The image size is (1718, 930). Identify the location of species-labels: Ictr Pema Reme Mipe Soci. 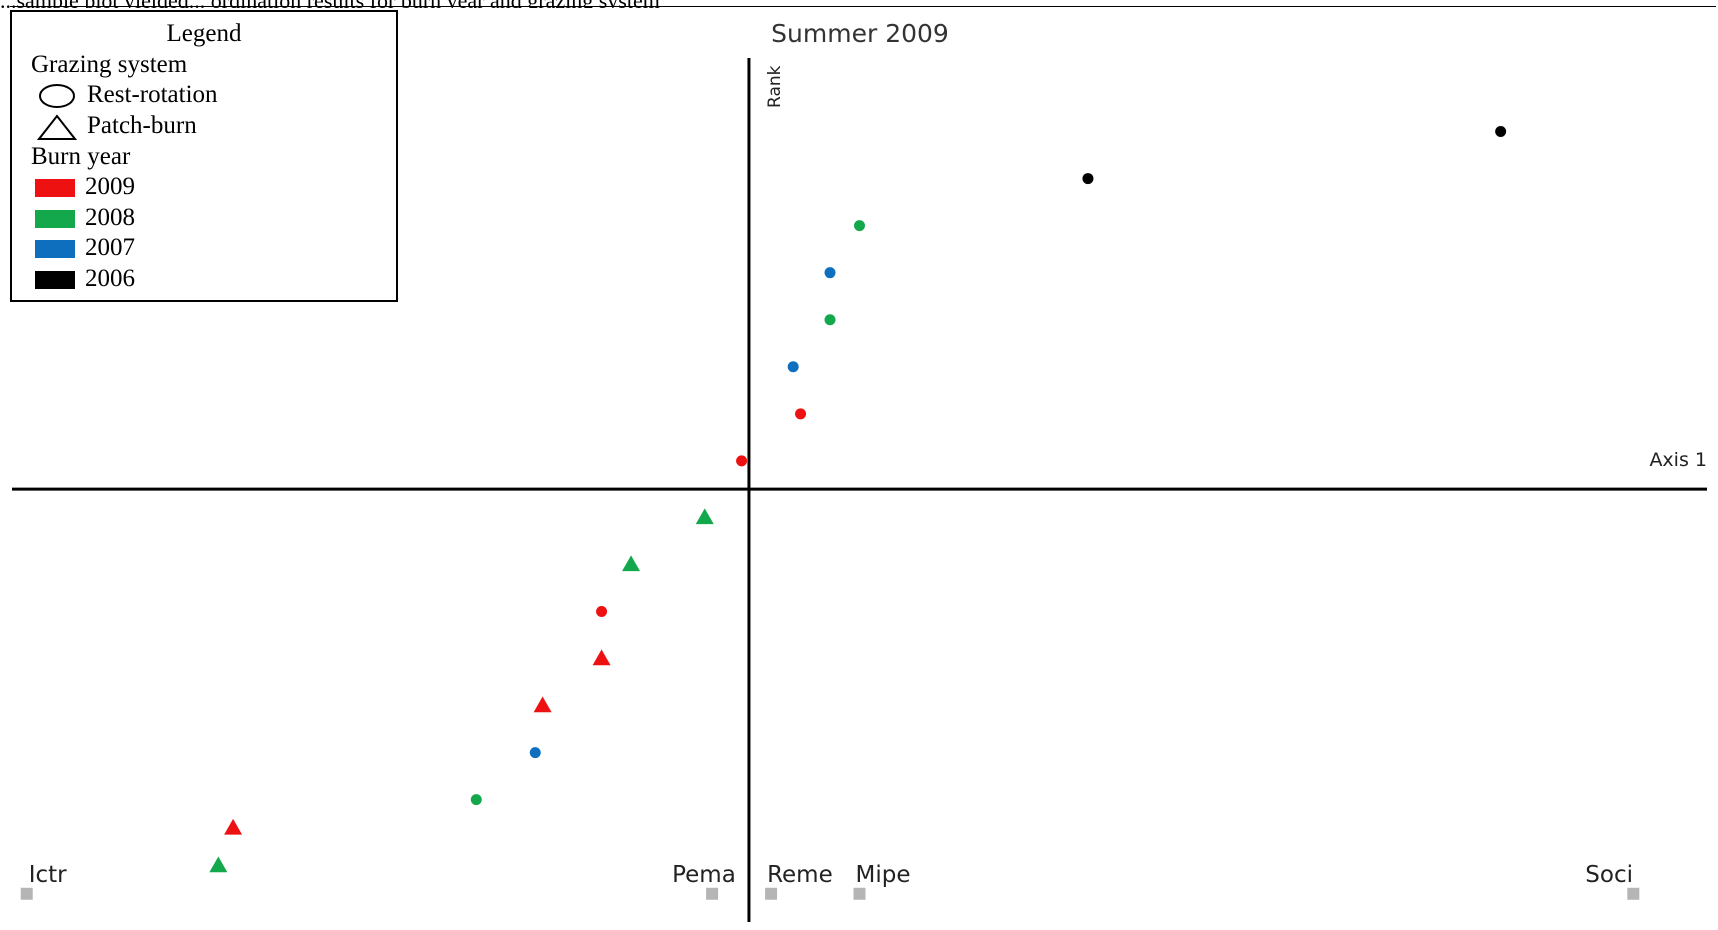
(830, 881).